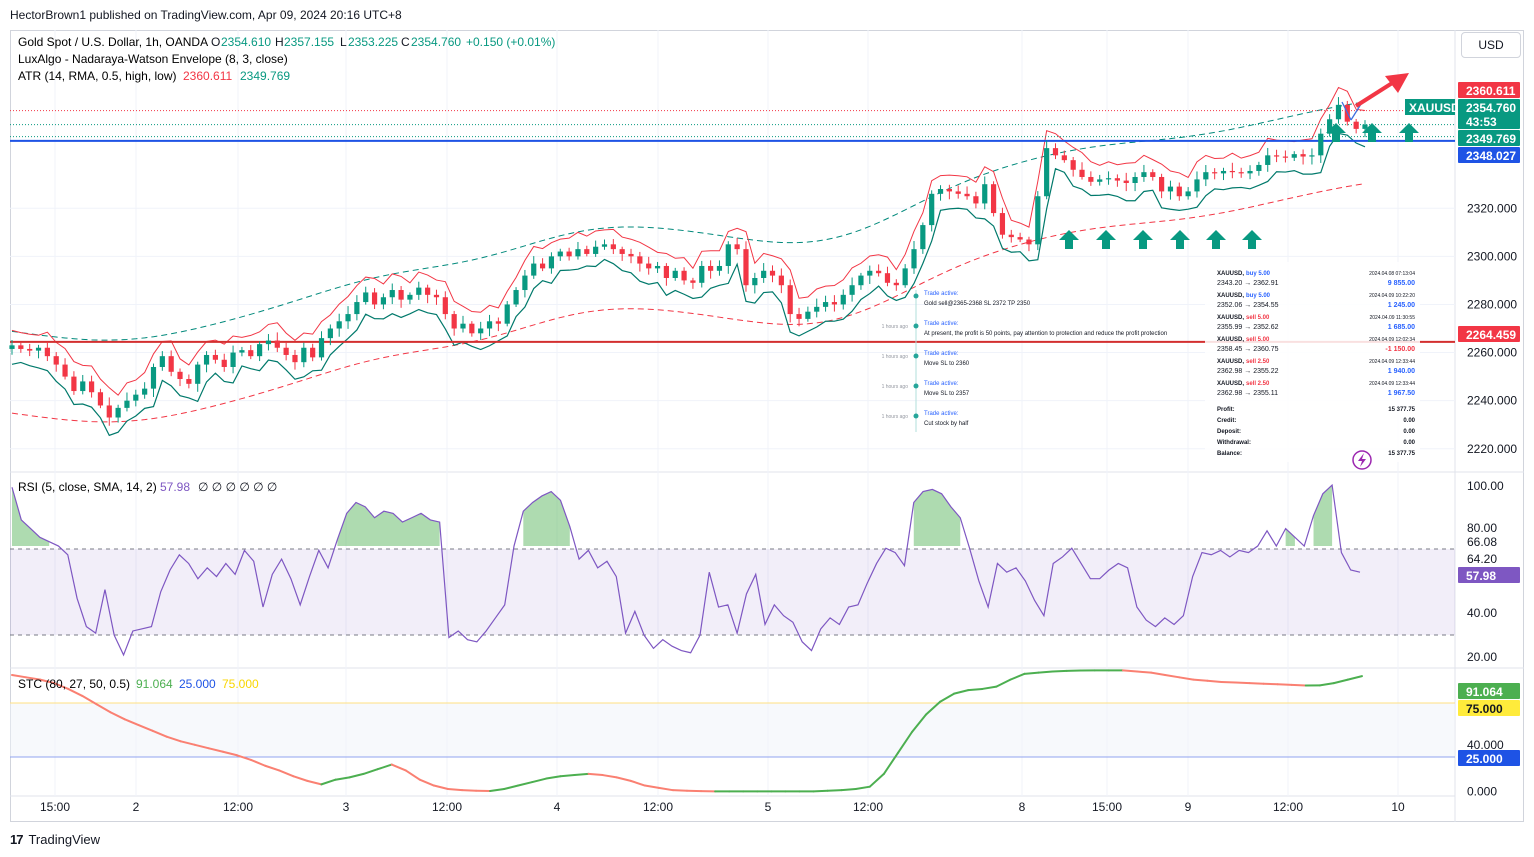  I want to click on legend-rsi: RSI (5, close, SMA, 14, 2), so click(87, 487).